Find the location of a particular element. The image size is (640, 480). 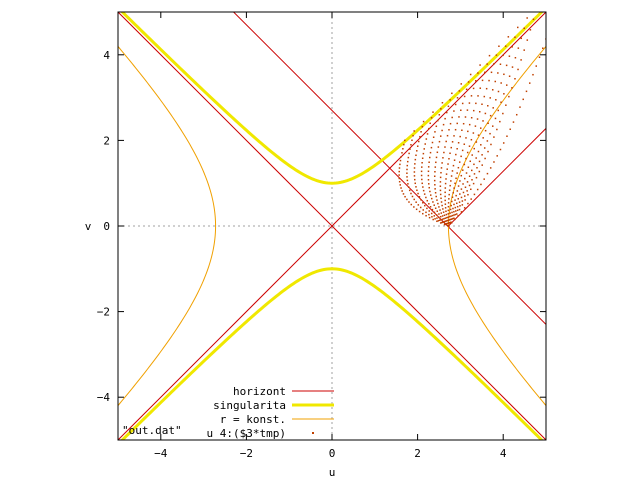

r-konst-curve is located at coordinates (167, 226).